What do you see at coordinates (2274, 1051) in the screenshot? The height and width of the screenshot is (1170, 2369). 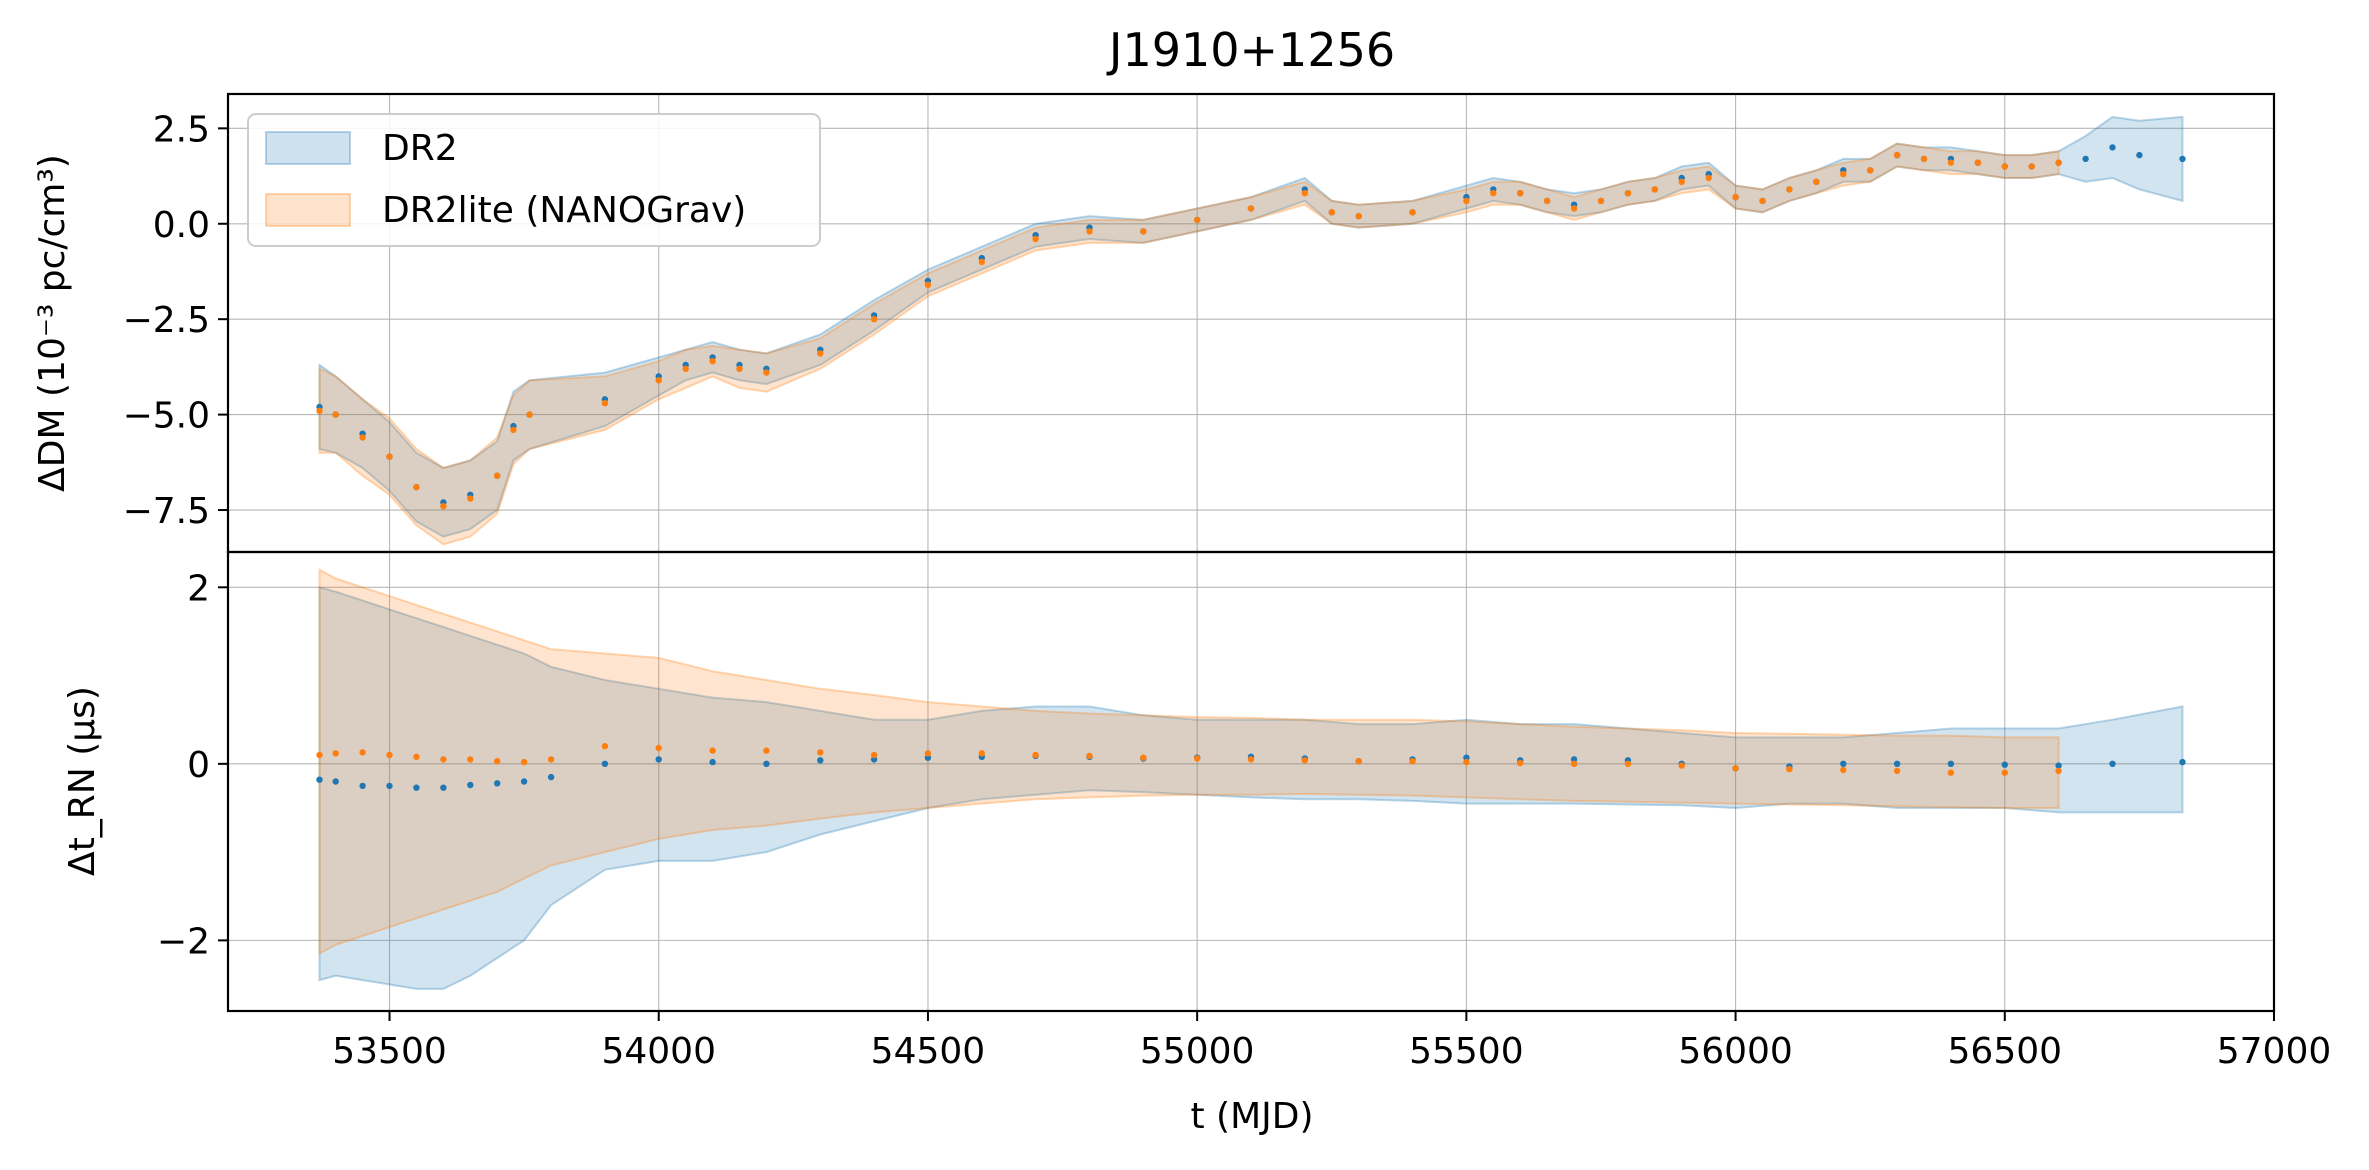 I see `x-tick-label: 57000` at bounding box center [2274, 1051].